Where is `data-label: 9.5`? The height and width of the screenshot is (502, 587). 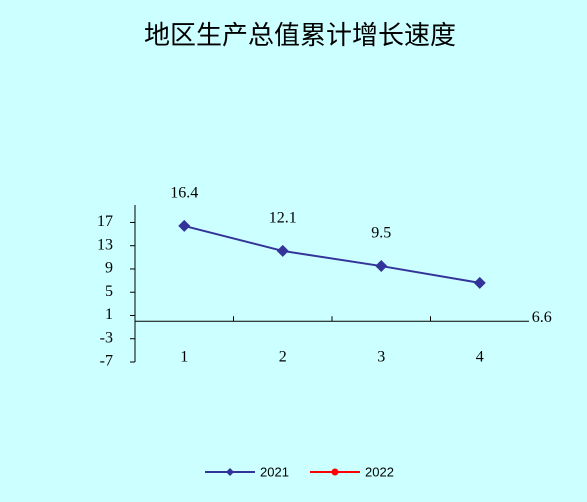
data-label: 9.5 is located at coordinates (381, 233).